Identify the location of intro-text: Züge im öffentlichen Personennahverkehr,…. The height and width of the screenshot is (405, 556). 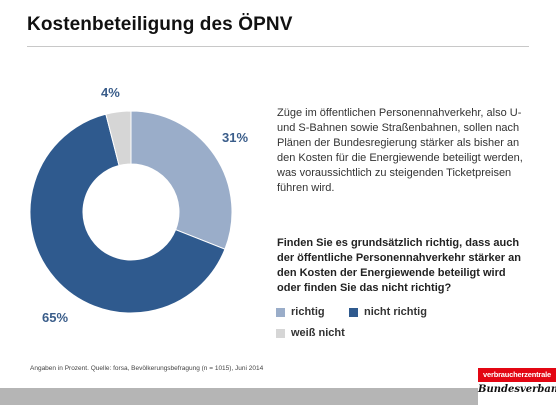
(400, 150).